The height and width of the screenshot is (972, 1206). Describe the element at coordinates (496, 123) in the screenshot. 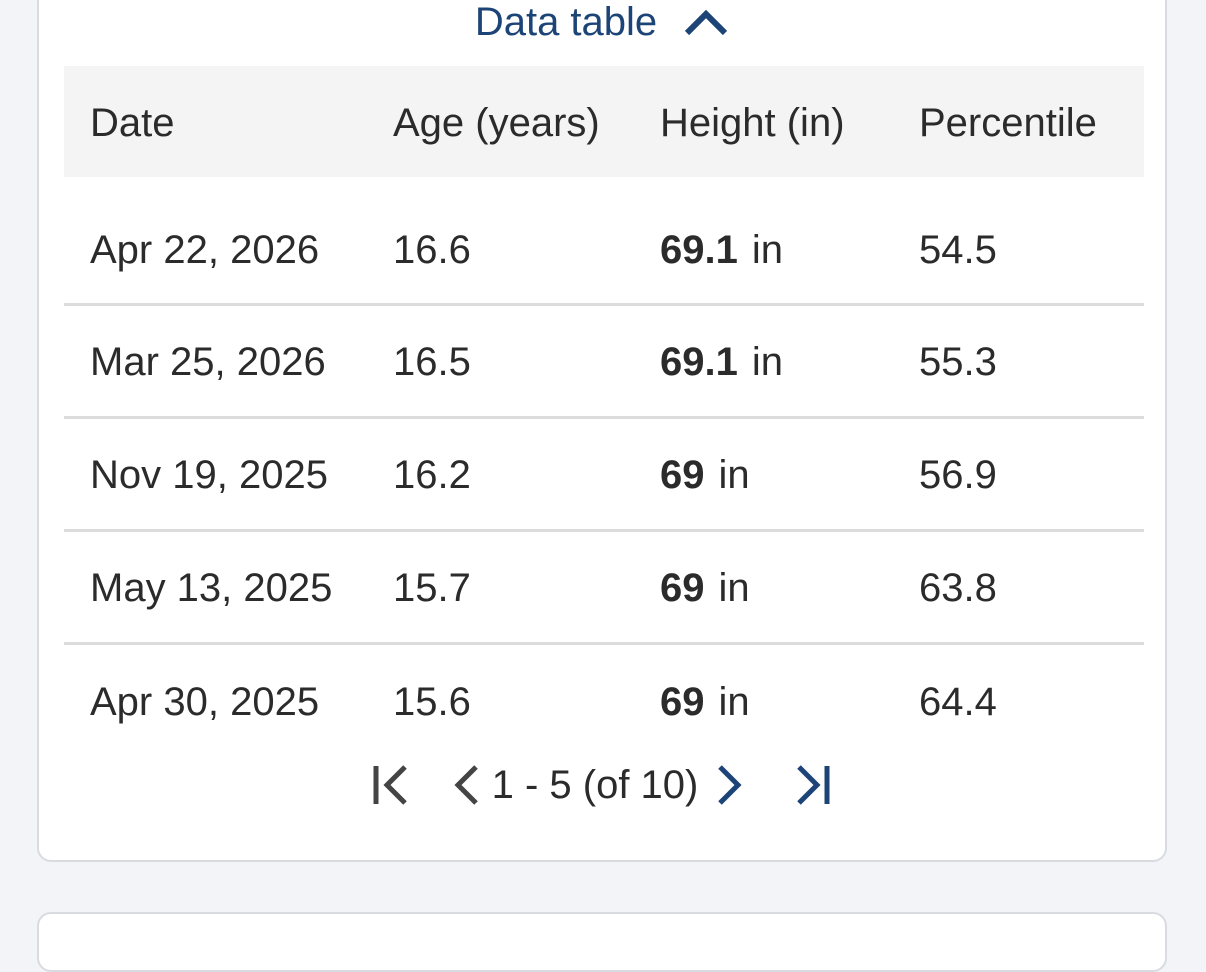

I see `column-header-age: Age (years)` at that location.